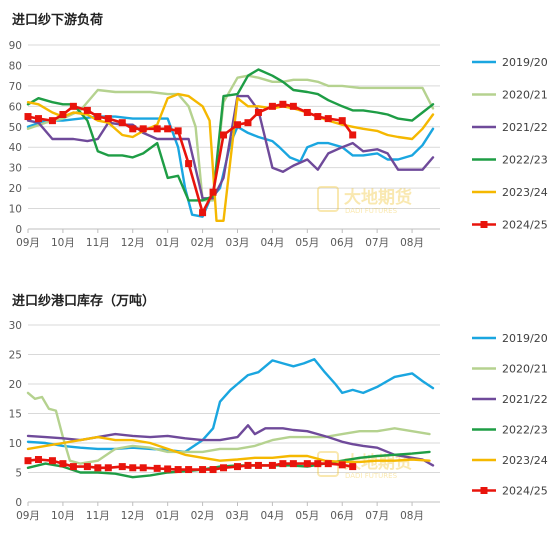 This screenshot has height=538, width=550. What do you see at coordinates (15, 356) in the screenshot?
I see `y-tick-label: 25` at bounding box center [15, 356].